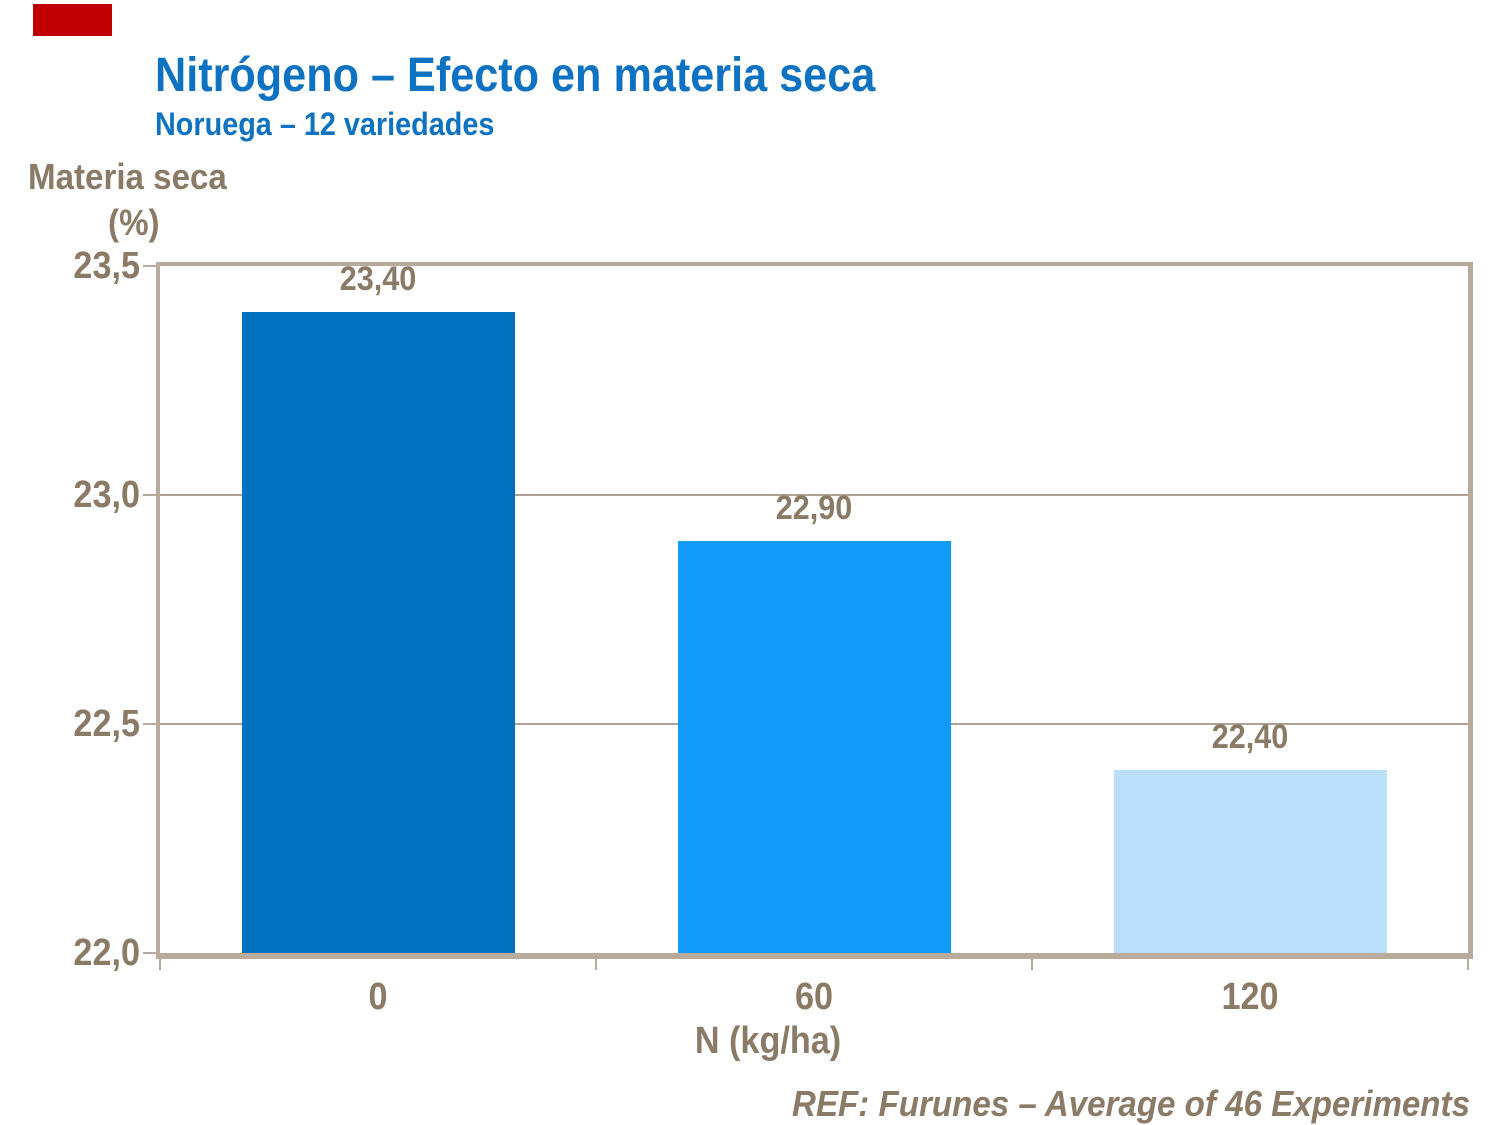 The height and width of the screenshot is (1125, 1500). What do you see at coordinates (378, 997) in the screenshot?
I see `x-category-label: 0` at bounding box center [378, 997].